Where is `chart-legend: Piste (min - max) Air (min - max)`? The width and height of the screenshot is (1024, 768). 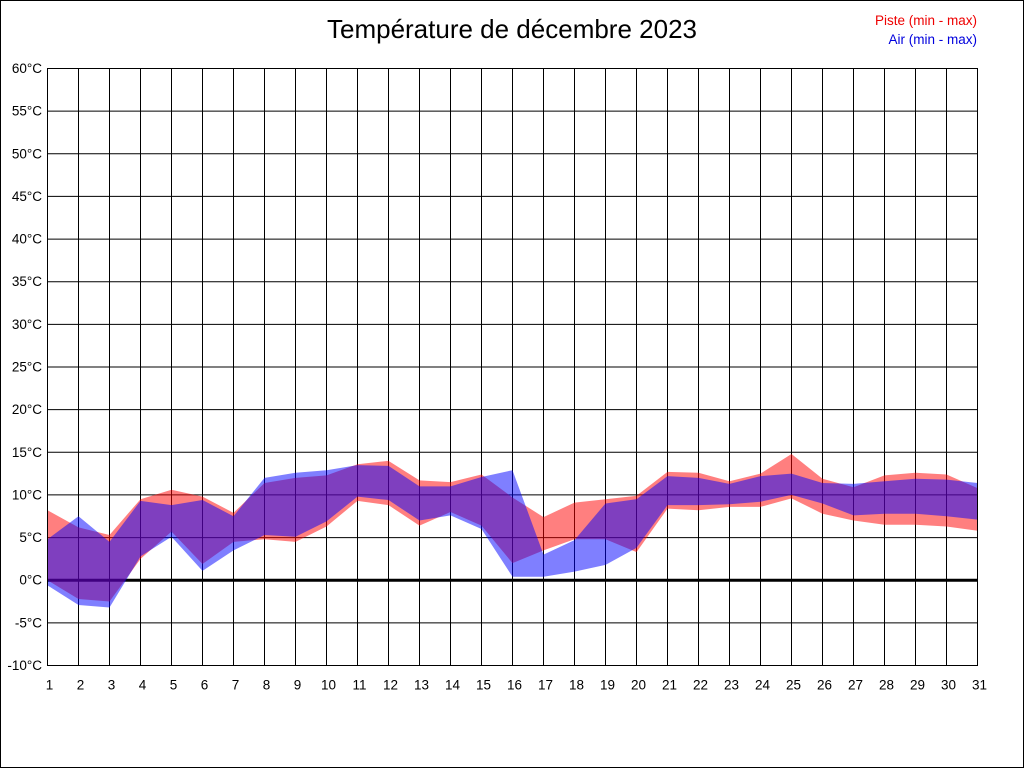 chart-legend: Piste (min - max) Air (min - max) is located at coordinates (926, 30).